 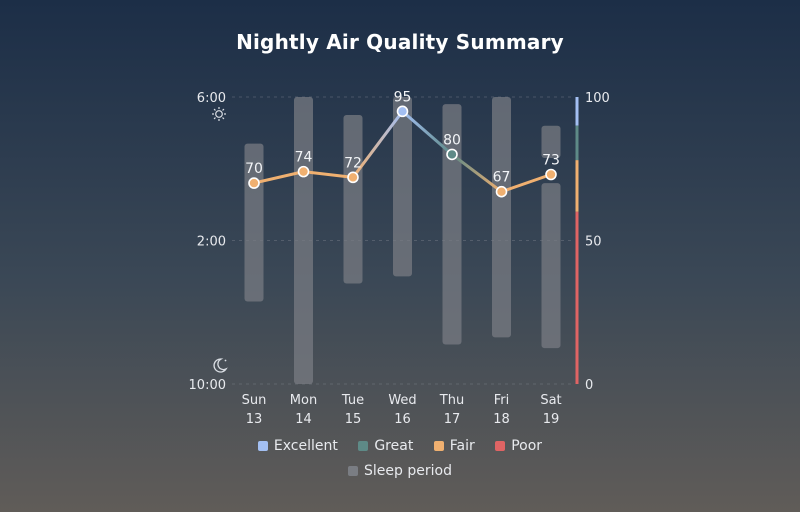 I want to click on moon-icon, so click(x=220, y=365).